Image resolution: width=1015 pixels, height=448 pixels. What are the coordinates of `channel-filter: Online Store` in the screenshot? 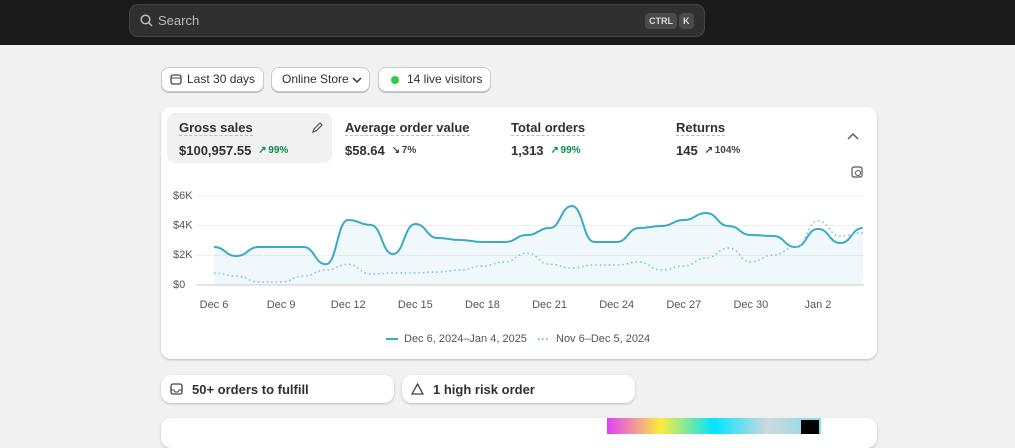 It's located at (320, 79).